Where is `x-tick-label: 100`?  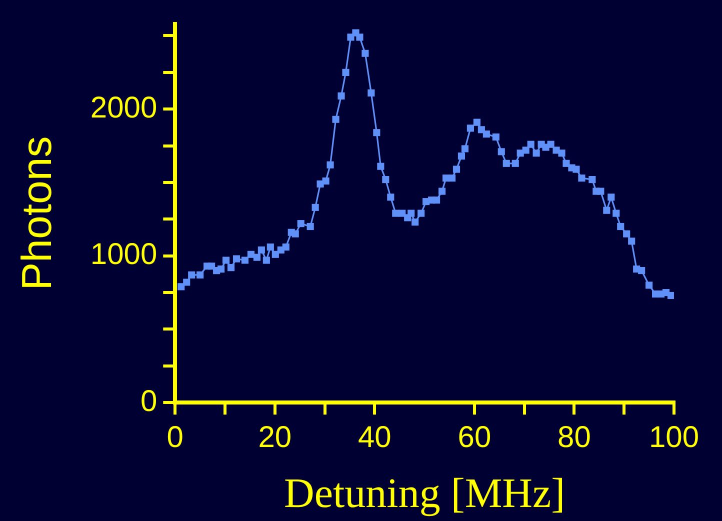
x-tick-label: 100 is located at coordinates (674, 437).